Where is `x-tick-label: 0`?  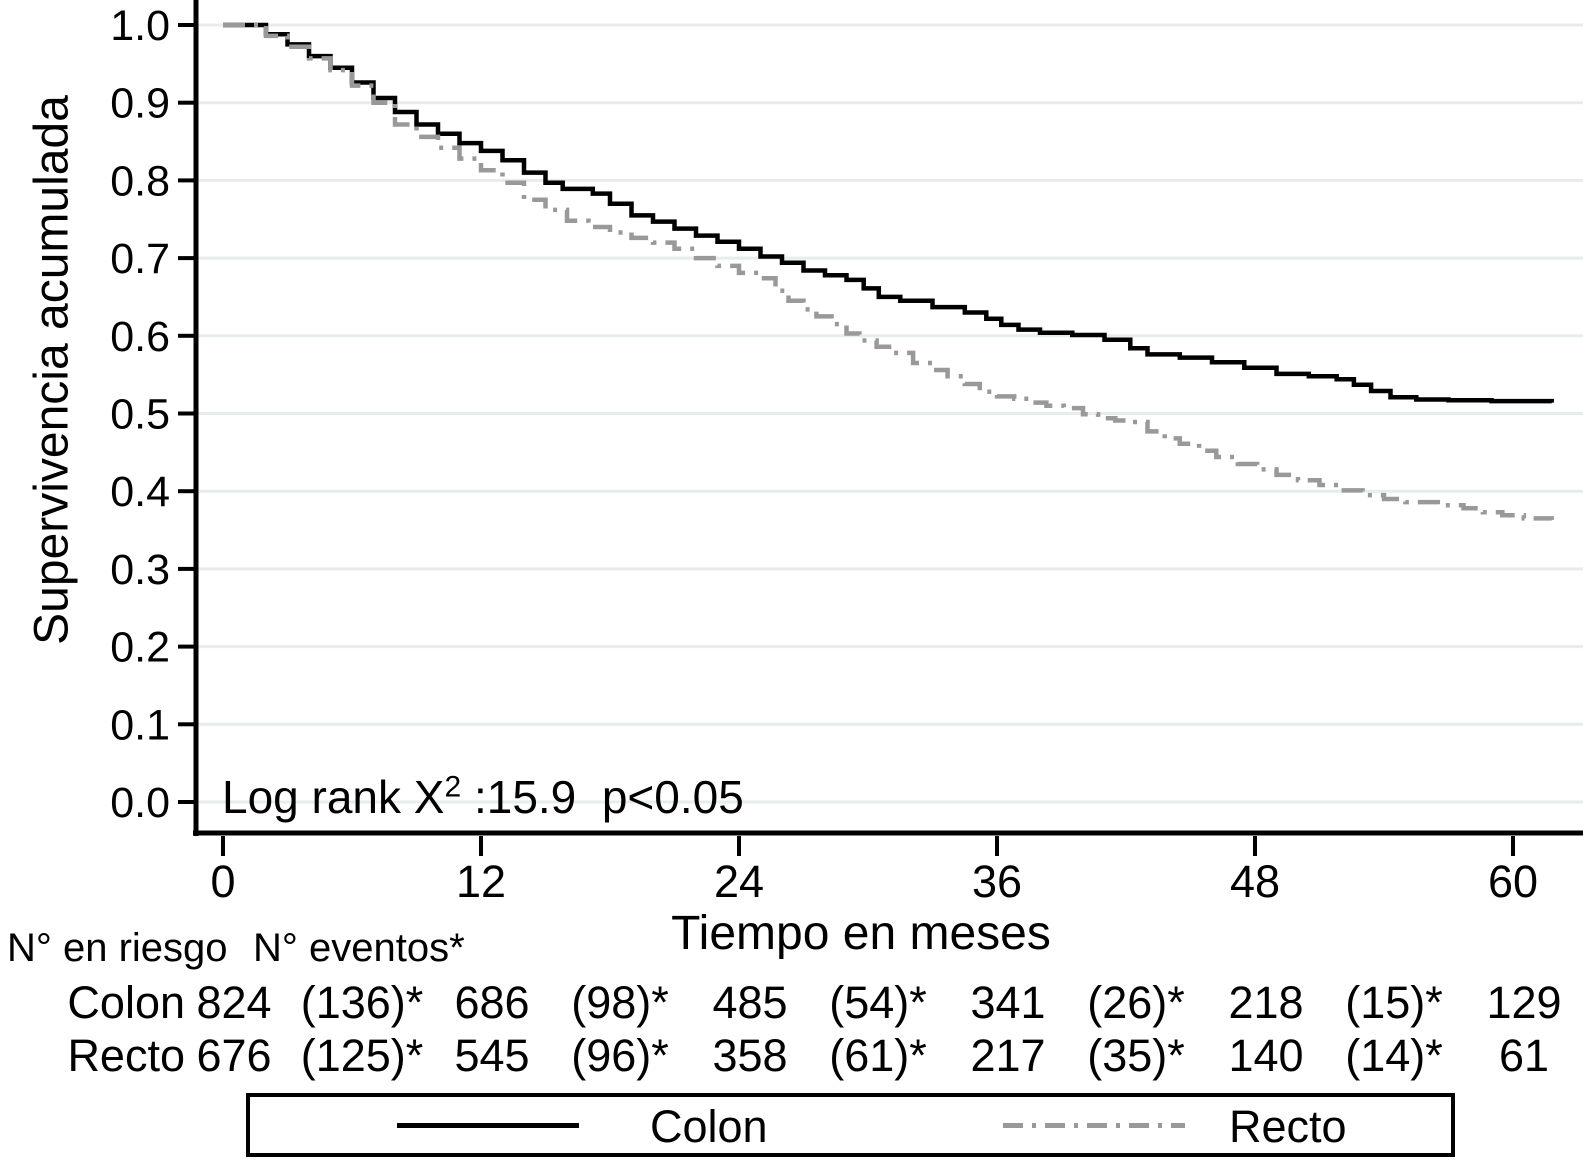 x-tick-label: 0 is located at coordinates (222, 881).